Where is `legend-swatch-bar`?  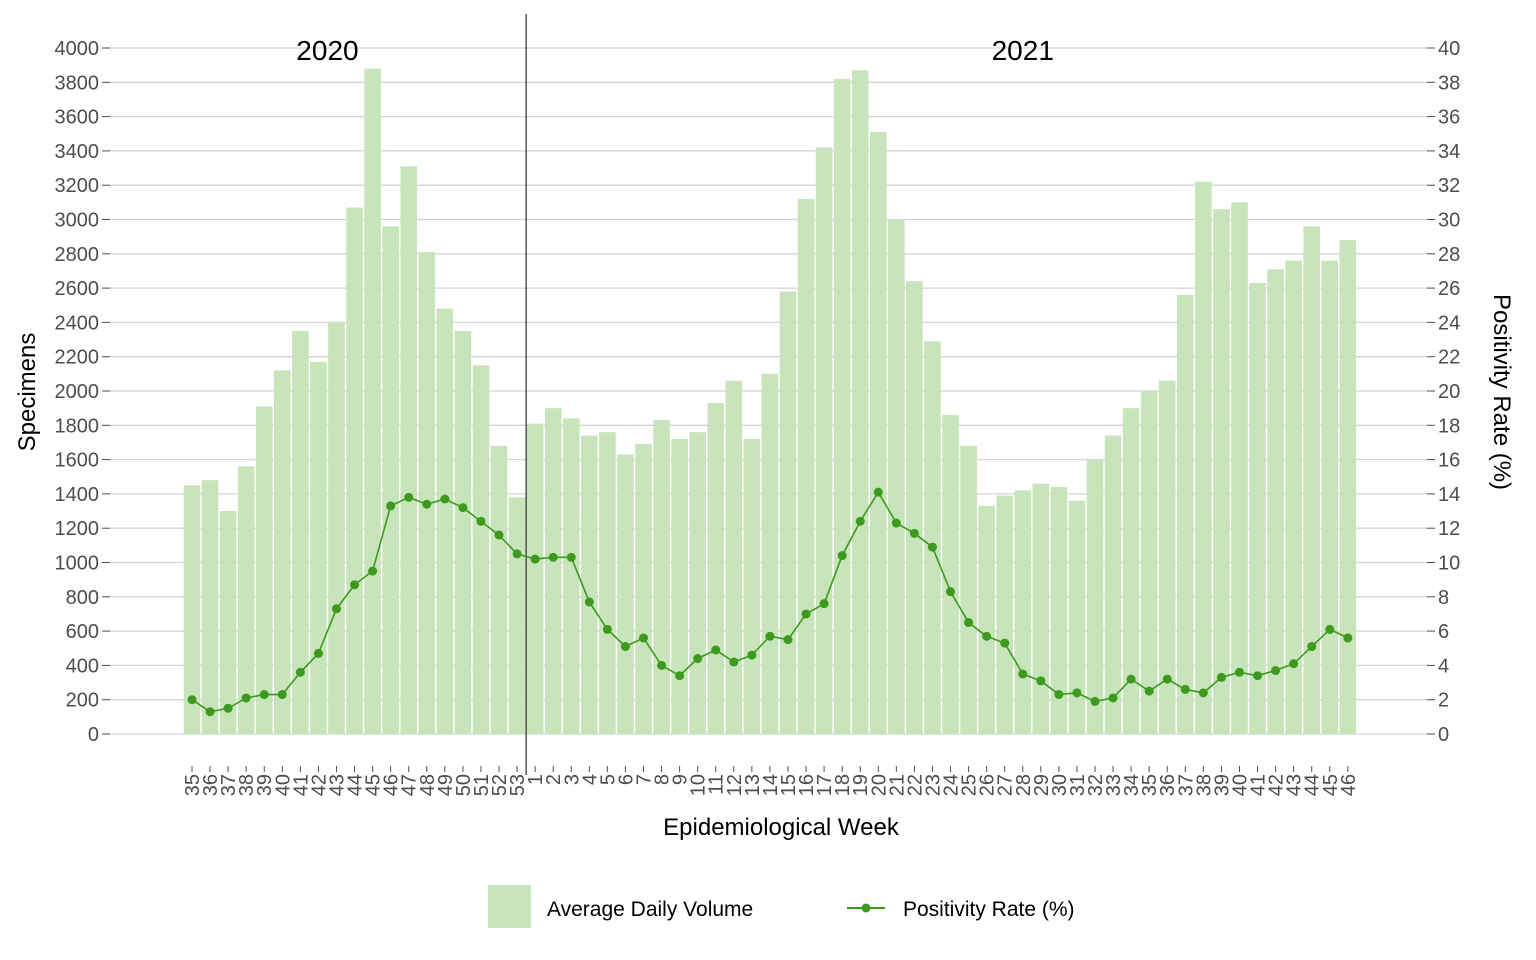 legend-swatch-bar is located at coordinates (509, 906).